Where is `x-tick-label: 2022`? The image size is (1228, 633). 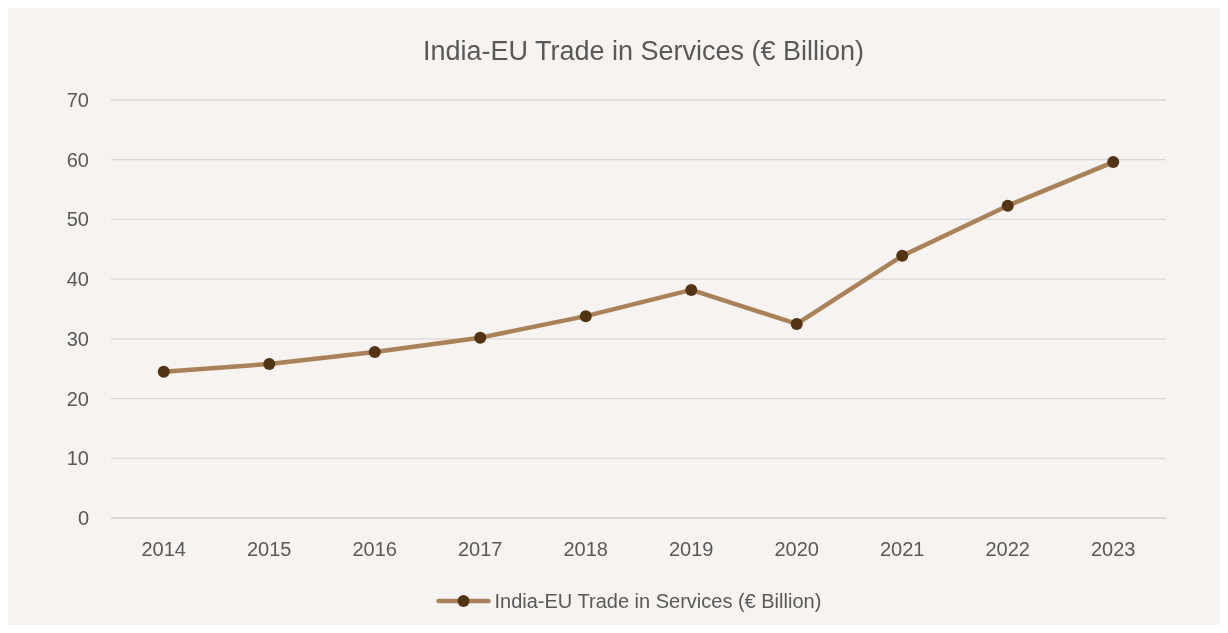
x-tick-label: 2022 is located at coordinates (1007, 549).